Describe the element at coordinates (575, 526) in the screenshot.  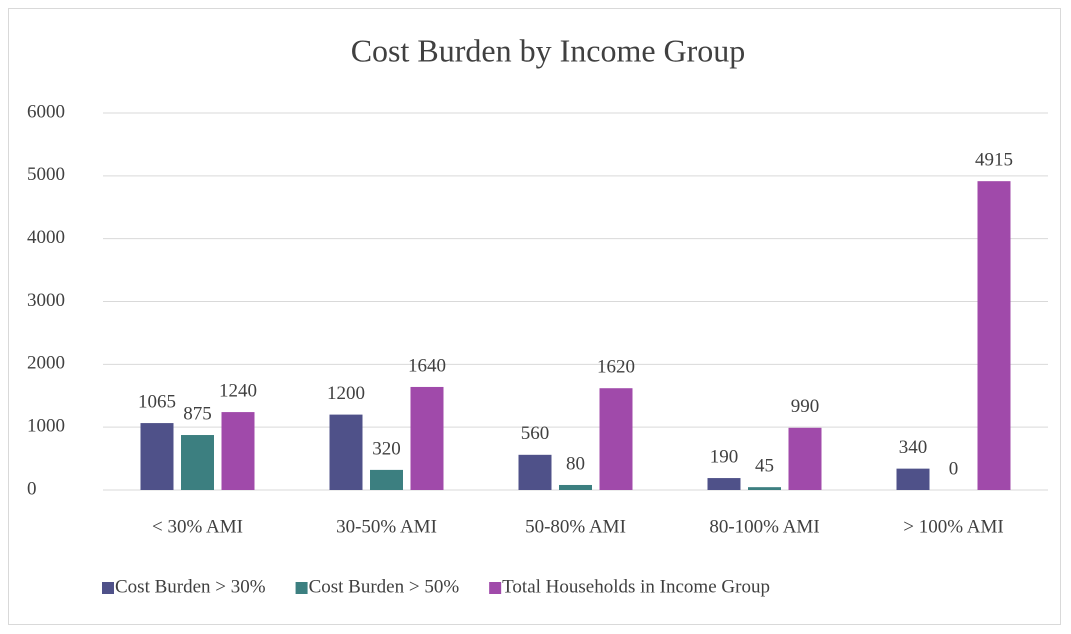
I see `x-tick-label: 50-80% AMI` at that location.